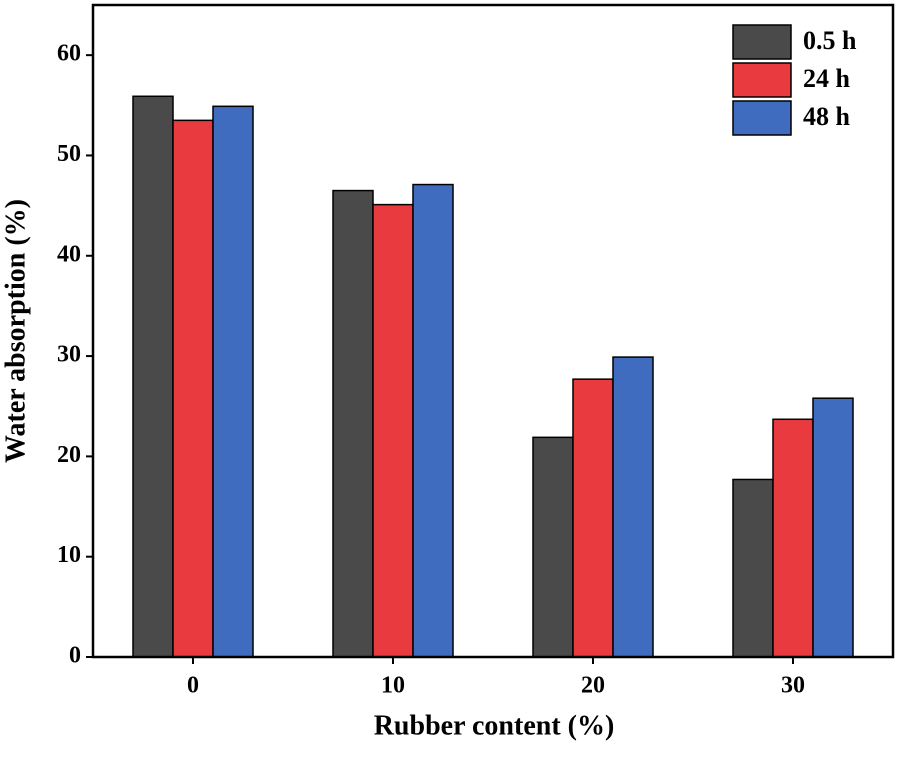 This screenshot has height=757, width=905. Describe the element at coordinates (193, 686) in the screenshot. I see `x-tick-label: 0` at that location.